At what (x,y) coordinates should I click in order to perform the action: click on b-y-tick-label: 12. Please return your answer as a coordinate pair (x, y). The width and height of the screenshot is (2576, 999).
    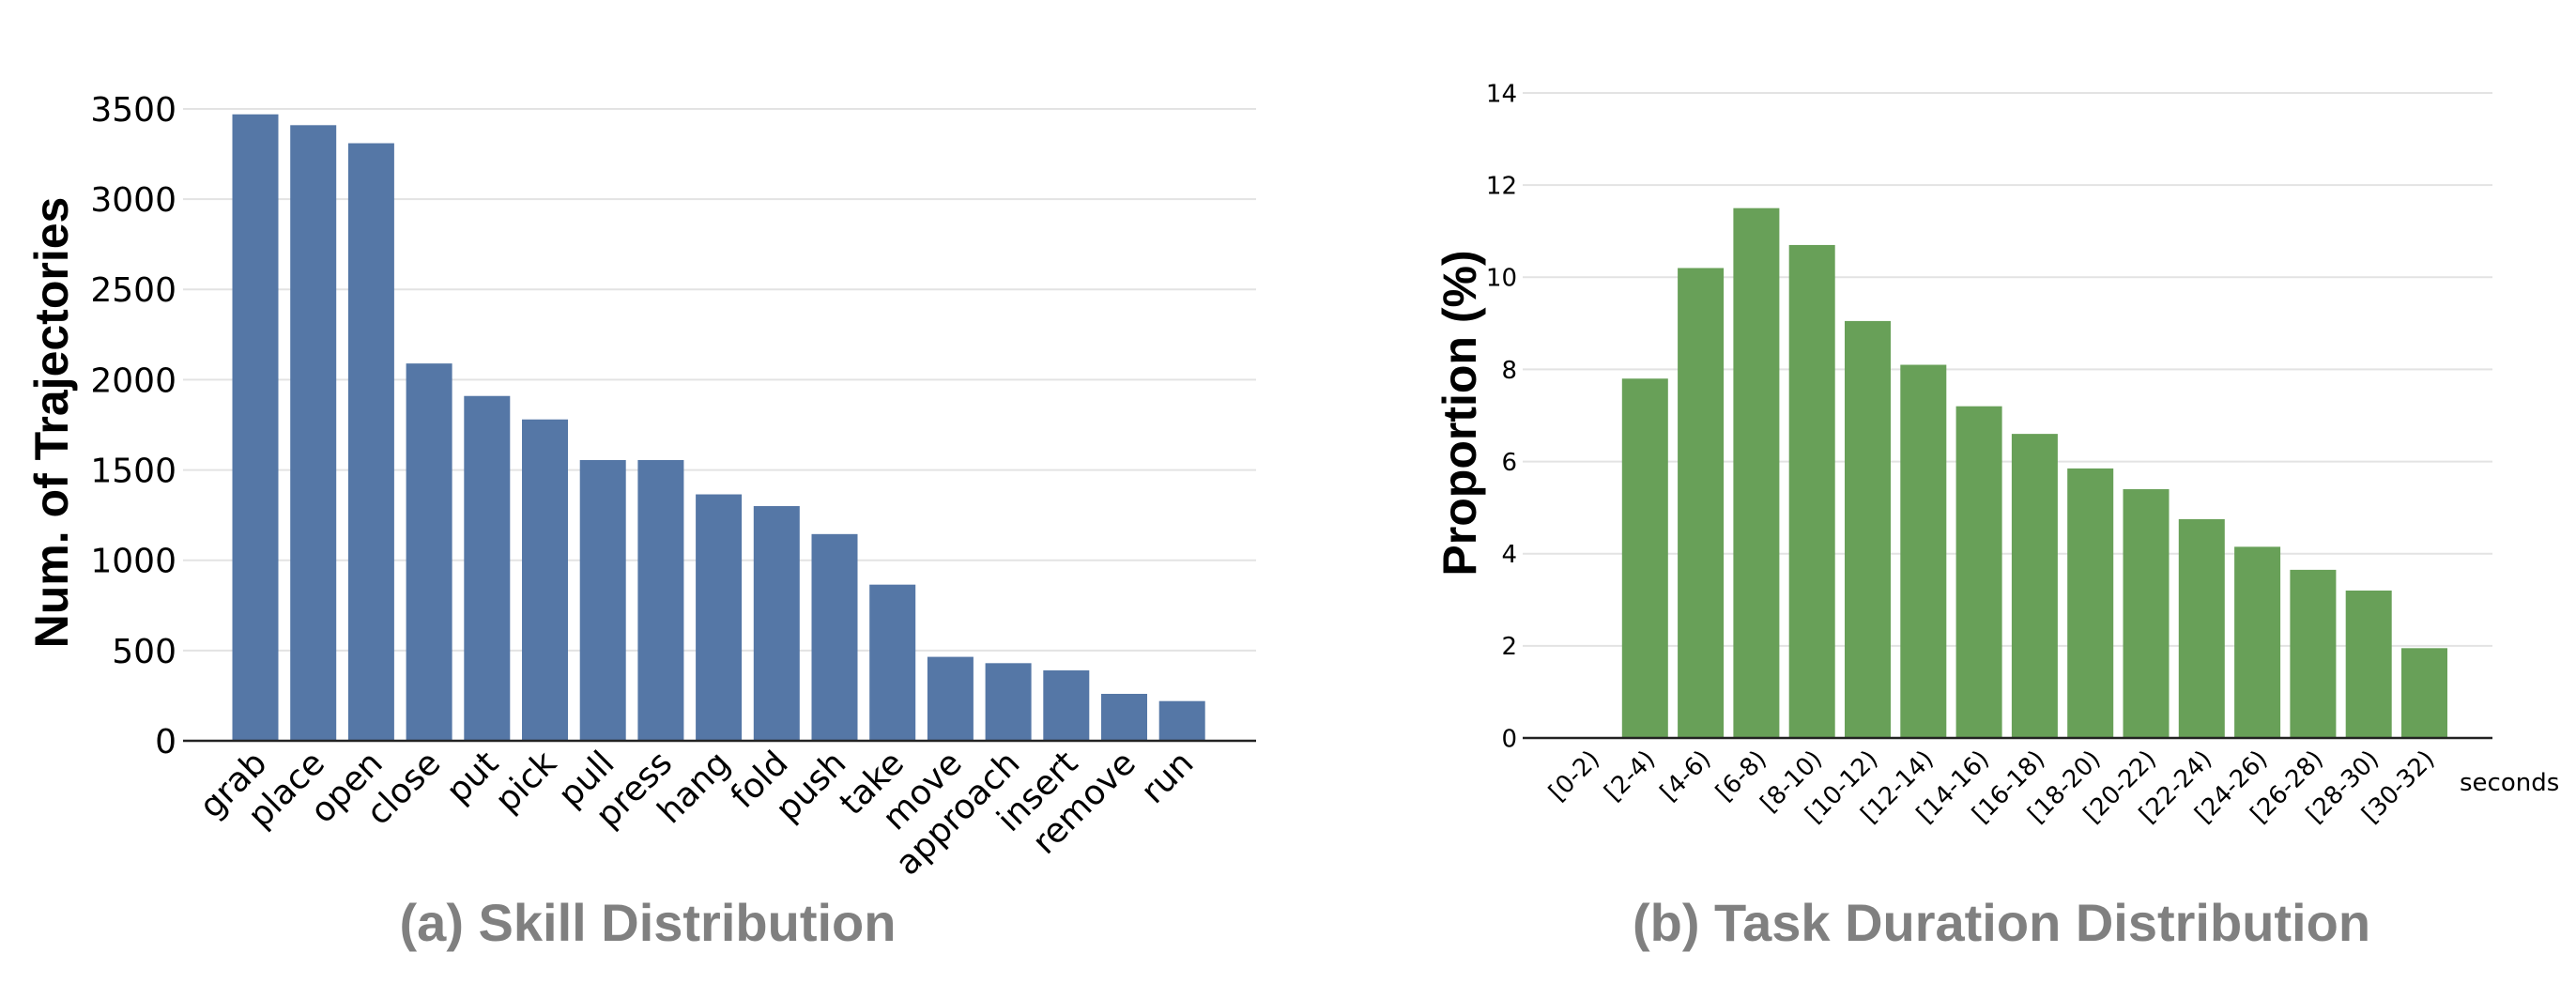
    Looking at the image, I should click on (1501, 187).